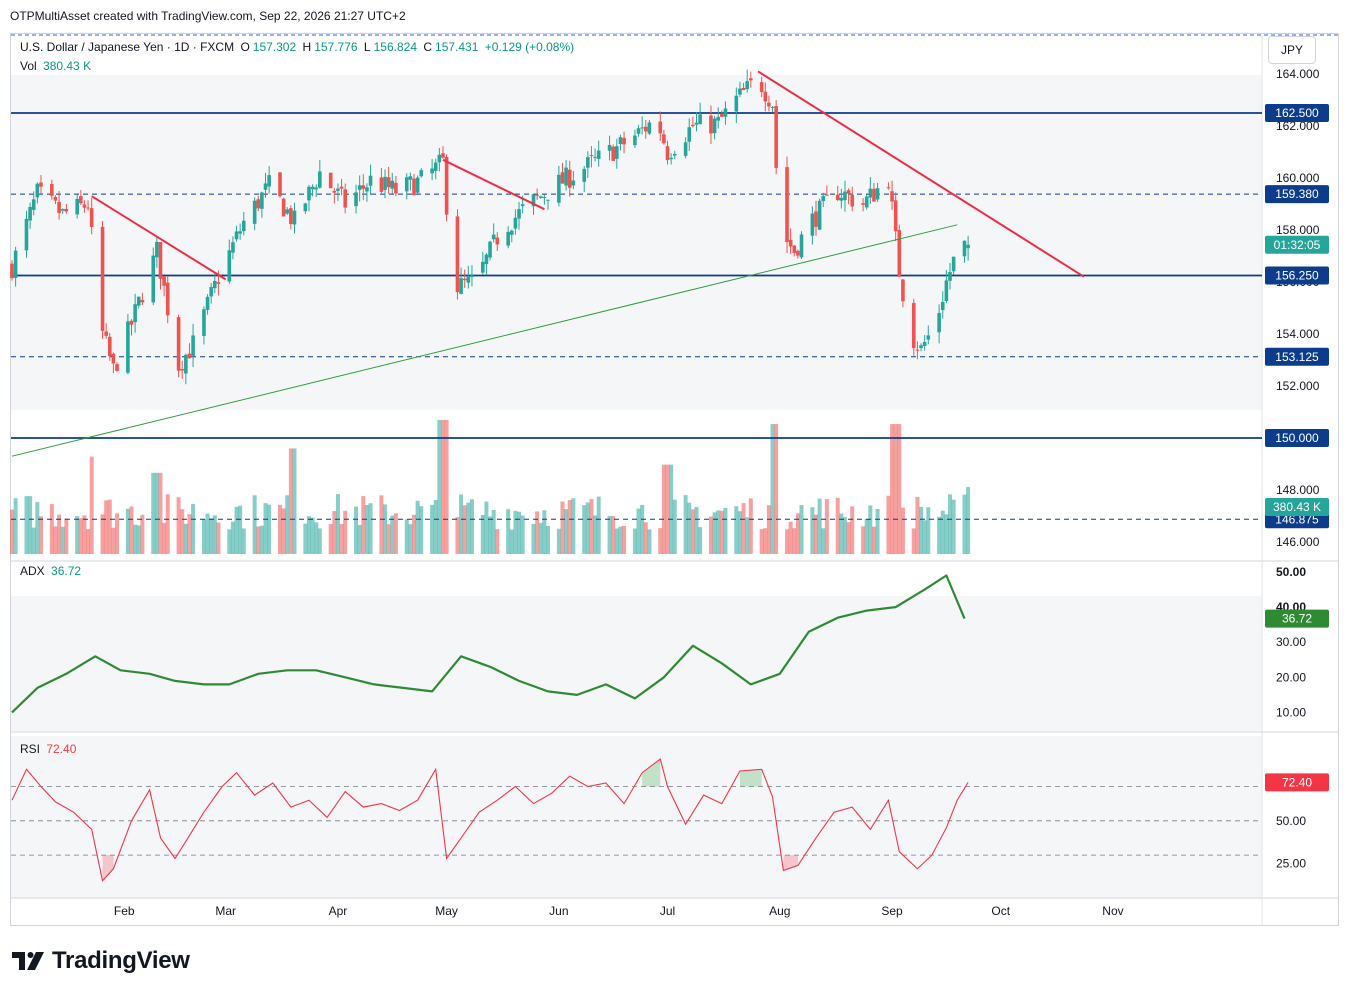  I want to click on price-tick-label: 164.000, so click(1298, 74).